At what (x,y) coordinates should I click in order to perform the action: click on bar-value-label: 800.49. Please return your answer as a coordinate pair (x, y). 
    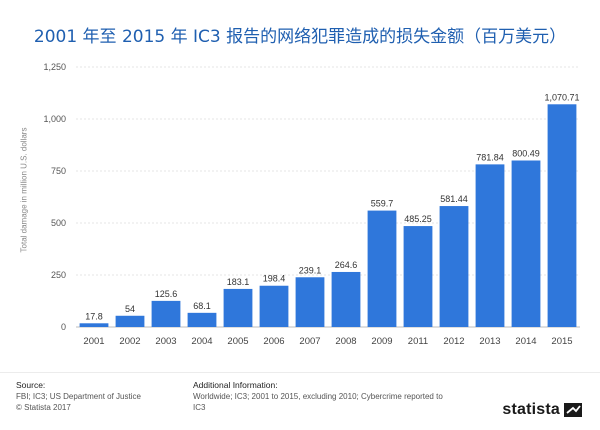
    Looking at the image, I should click on (526, 153).